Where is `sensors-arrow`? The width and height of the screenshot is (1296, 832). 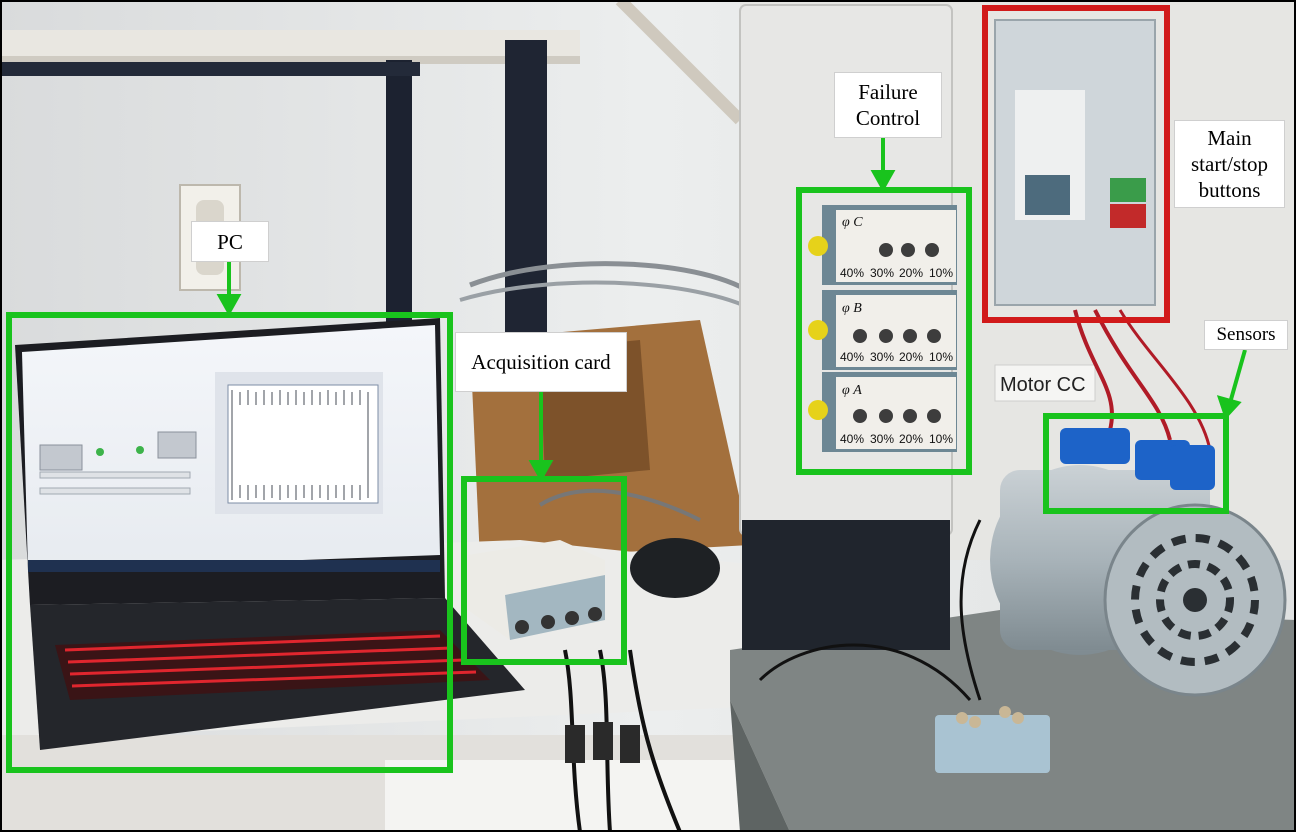
sensors-arrow is located at coordinates (1237, 376).